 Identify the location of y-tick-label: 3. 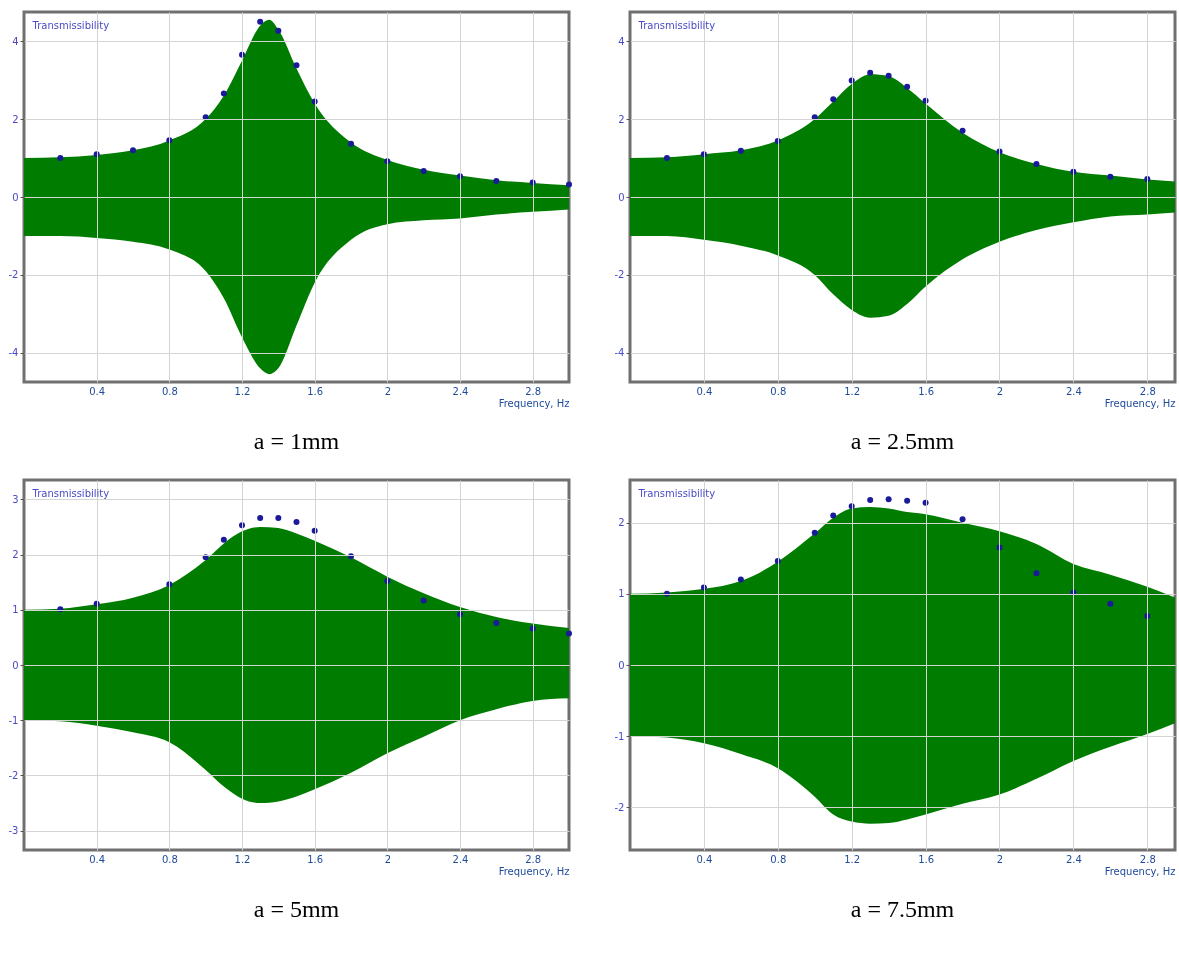
(15, 499).